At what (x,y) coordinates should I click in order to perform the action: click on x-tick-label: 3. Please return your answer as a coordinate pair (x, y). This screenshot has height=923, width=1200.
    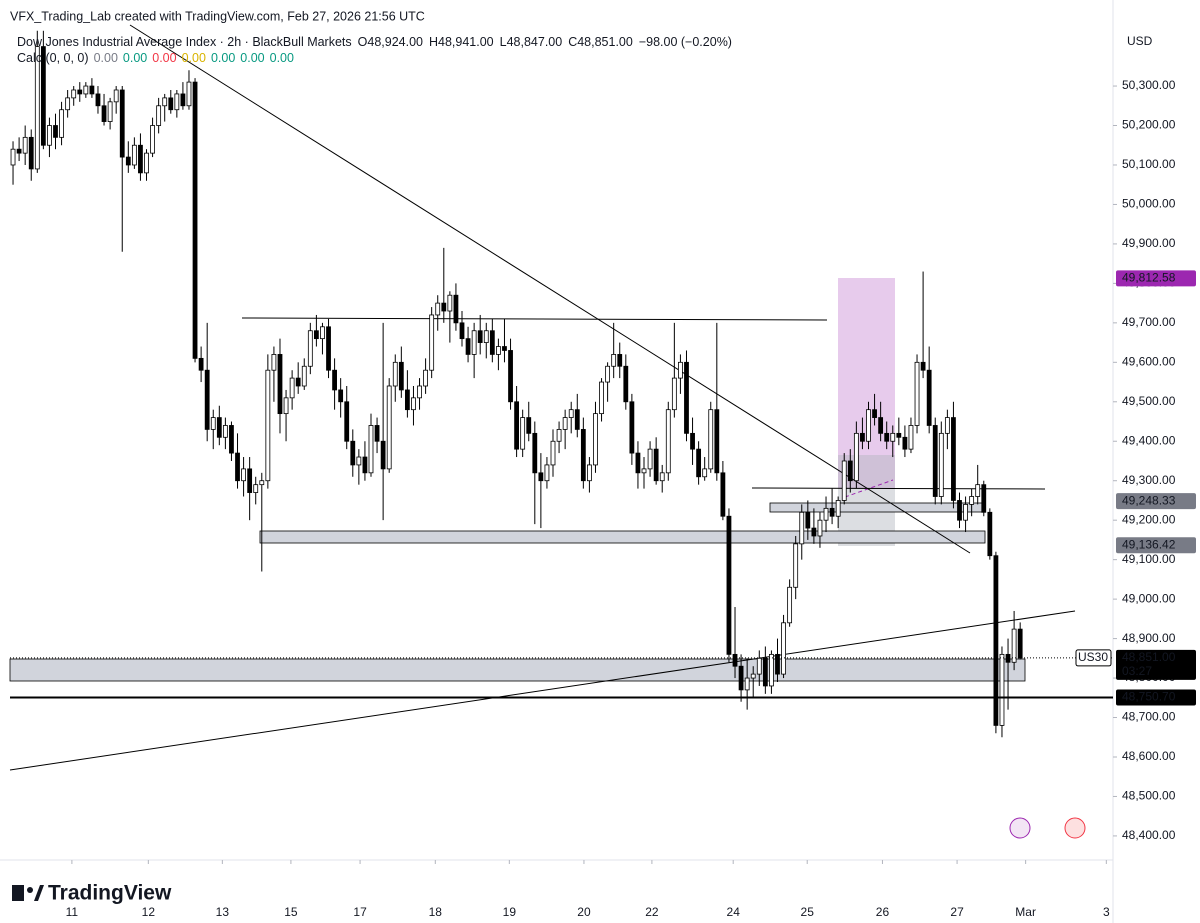
    Looking at the image, I should click on (1106, 912).